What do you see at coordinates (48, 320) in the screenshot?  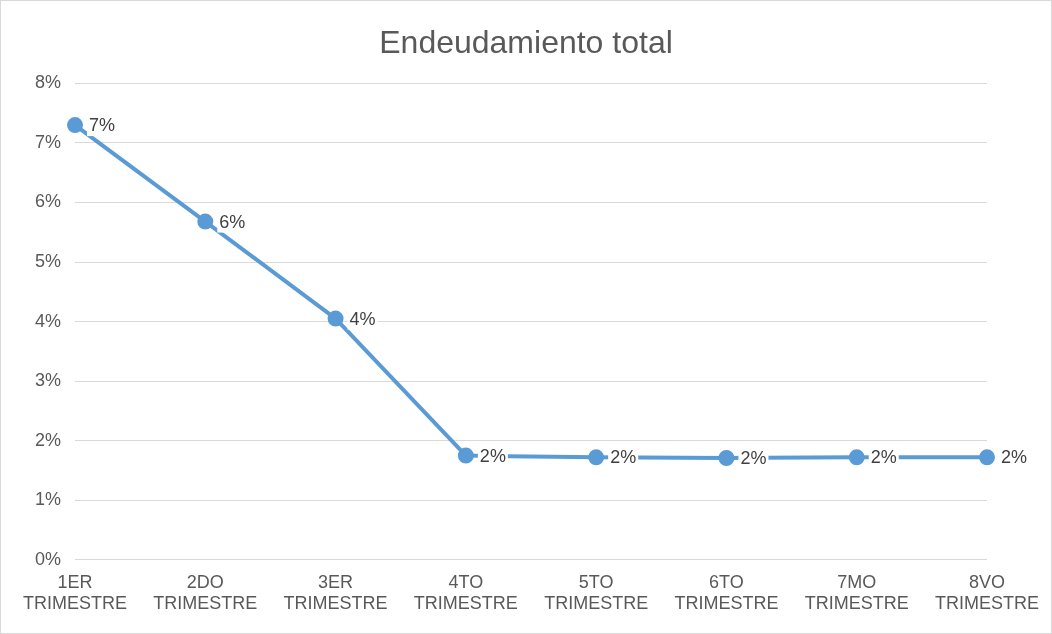 I see `y-tick-label: 4%` at bounding box center [48, 320].